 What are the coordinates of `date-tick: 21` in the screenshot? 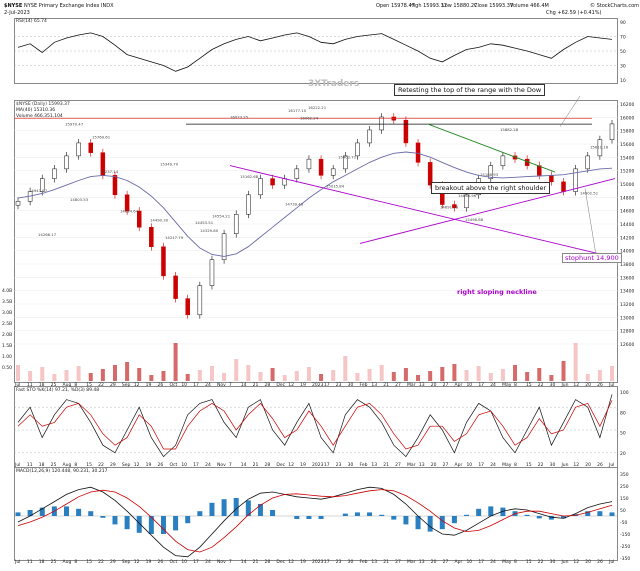 It's located at (256, 465).